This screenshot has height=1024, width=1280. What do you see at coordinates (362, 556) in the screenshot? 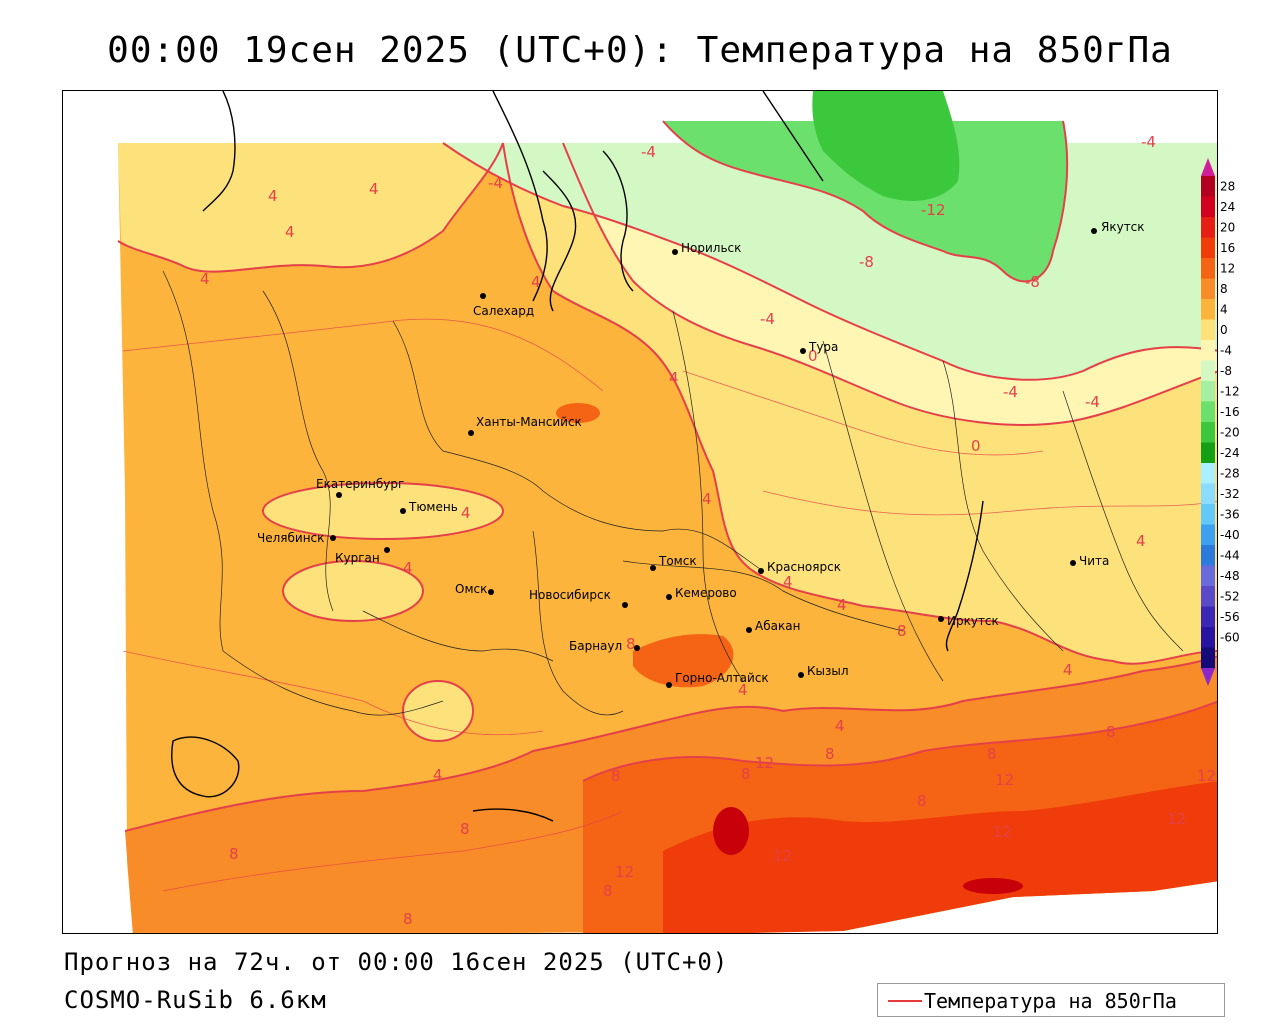
I see `city-kurgan: Курган` at bounding box center [362, 556].